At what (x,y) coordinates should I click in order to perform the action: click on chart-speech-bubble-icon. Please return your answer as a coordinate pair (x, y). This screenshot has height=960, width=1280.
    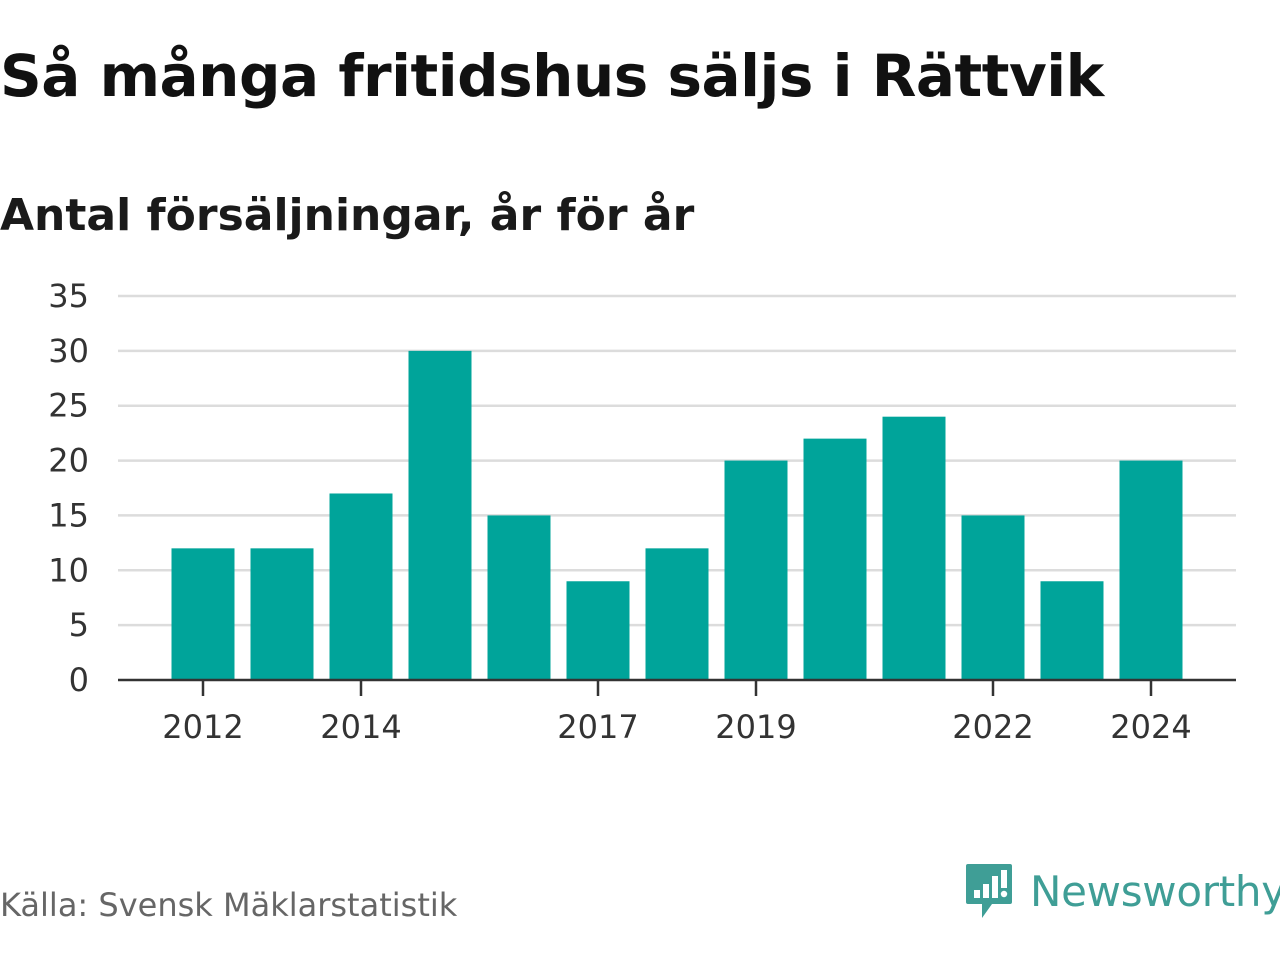
    Looking at the image, I should click on (989, 891).